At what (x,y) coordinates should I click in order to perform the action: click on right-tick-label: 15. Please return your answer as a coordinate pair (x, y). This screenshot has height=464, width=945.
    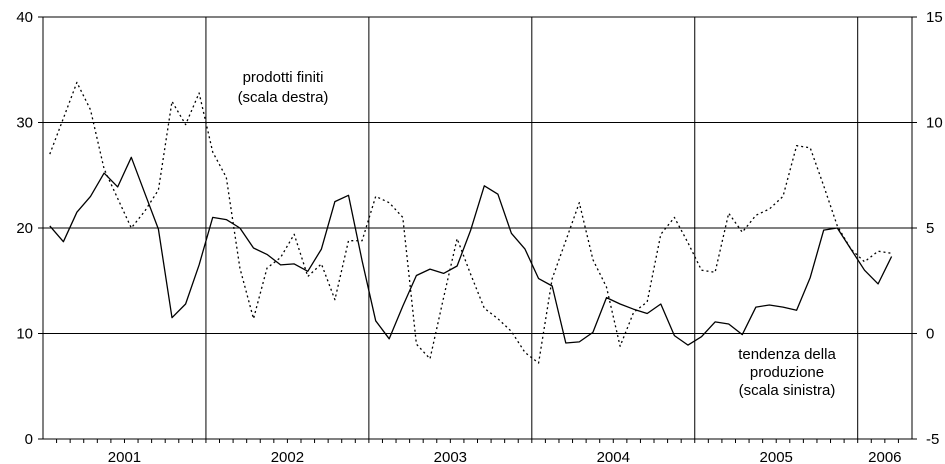
    Looking at the image, I should click on (934, 17).